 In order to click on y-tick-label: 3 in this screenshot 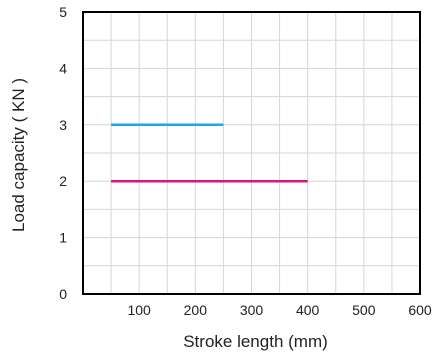, I will do `click(63, 125)`.